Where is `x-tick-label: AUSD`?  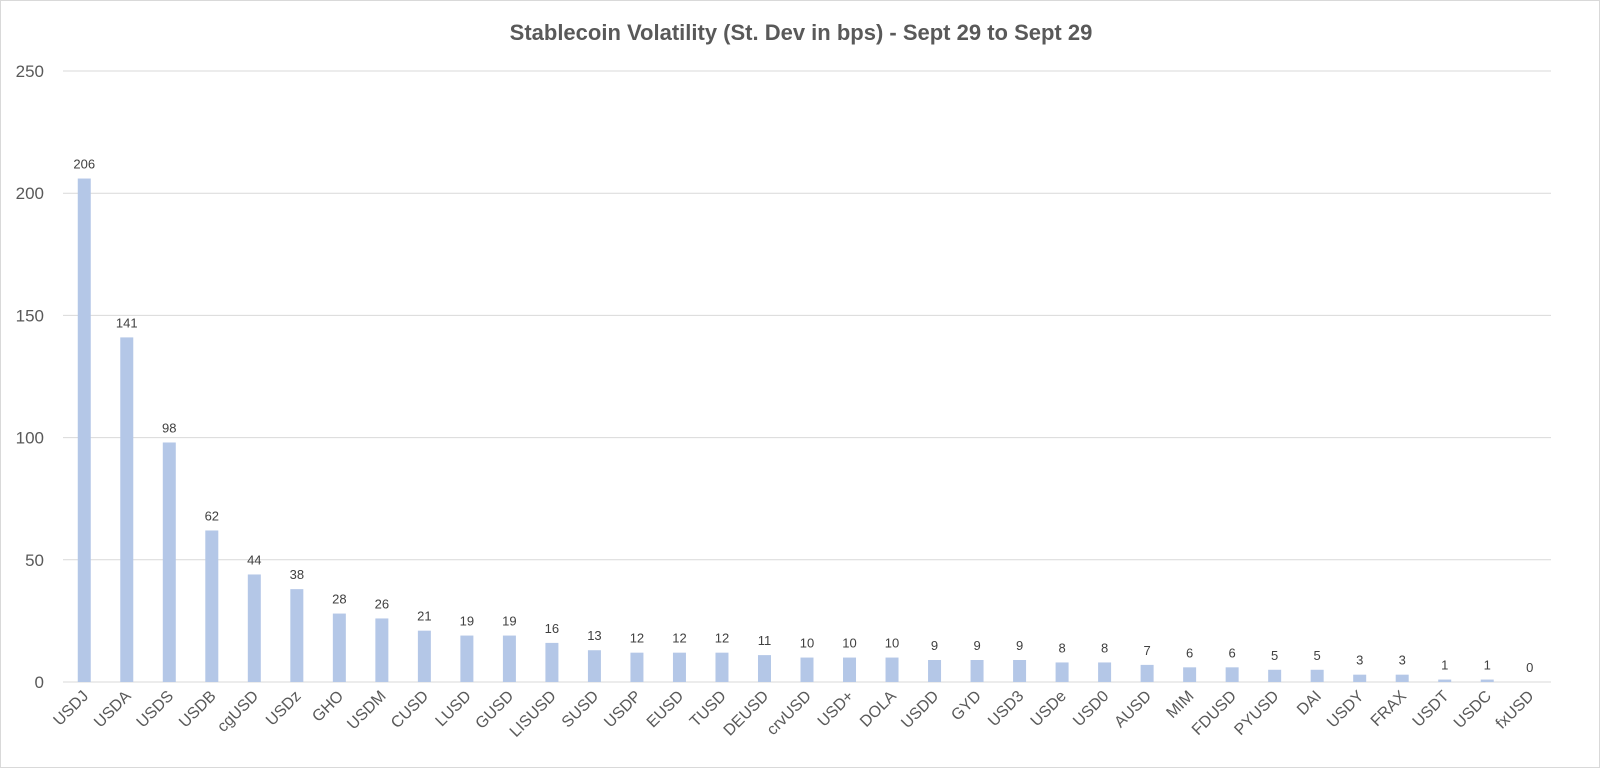 x-tick-label: AUSD is located at coordinates (1132, 709).